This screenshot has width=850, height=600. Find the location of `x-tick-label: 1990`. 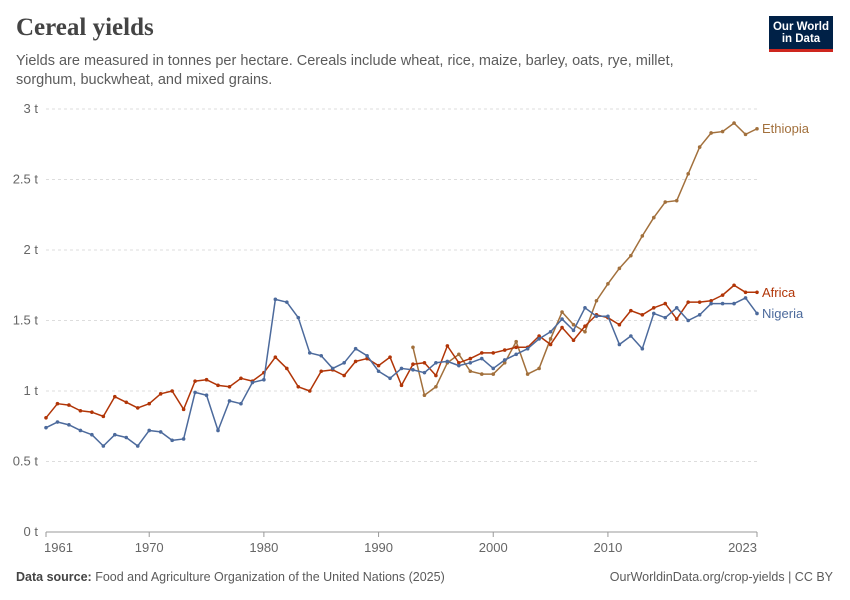

x-tick-label: 1990 is located at coordinates (378, 547).